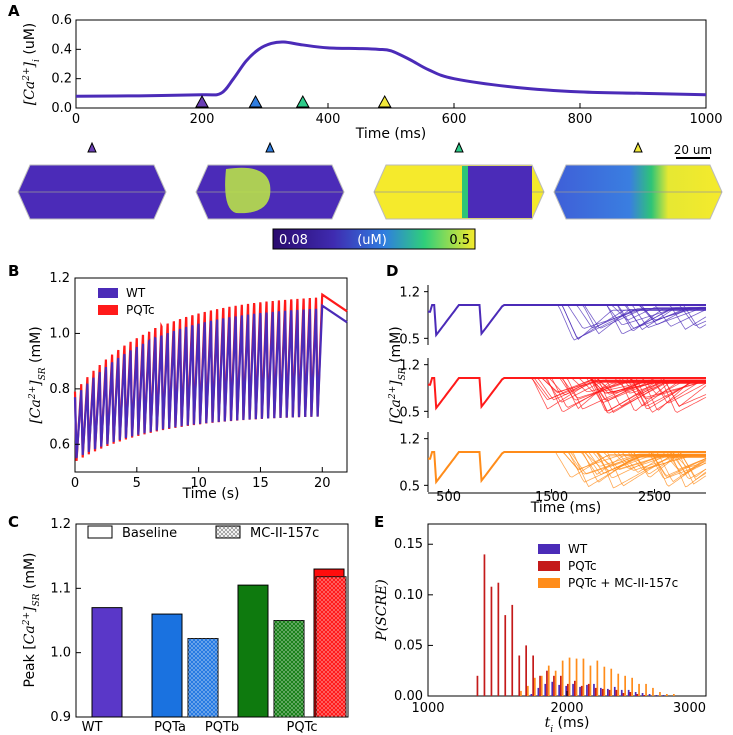  What do you see at coordinates (92, 727) in the screenshot?
I see `c-xtick-label: WT` at bounding box center [92, 727].